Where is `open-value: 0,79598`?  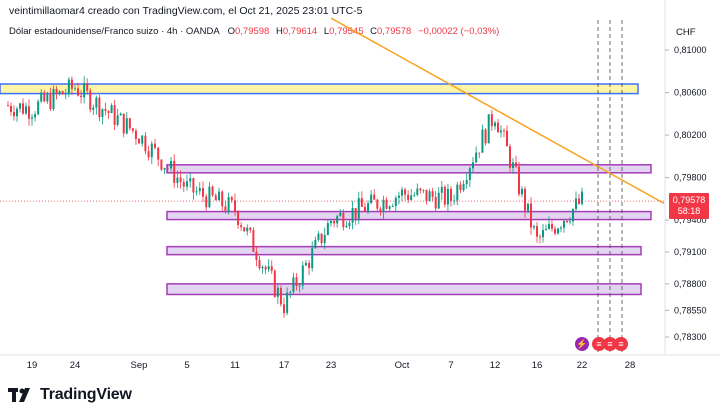
open-value: 0,79598 is located at coordinates (252, 31).